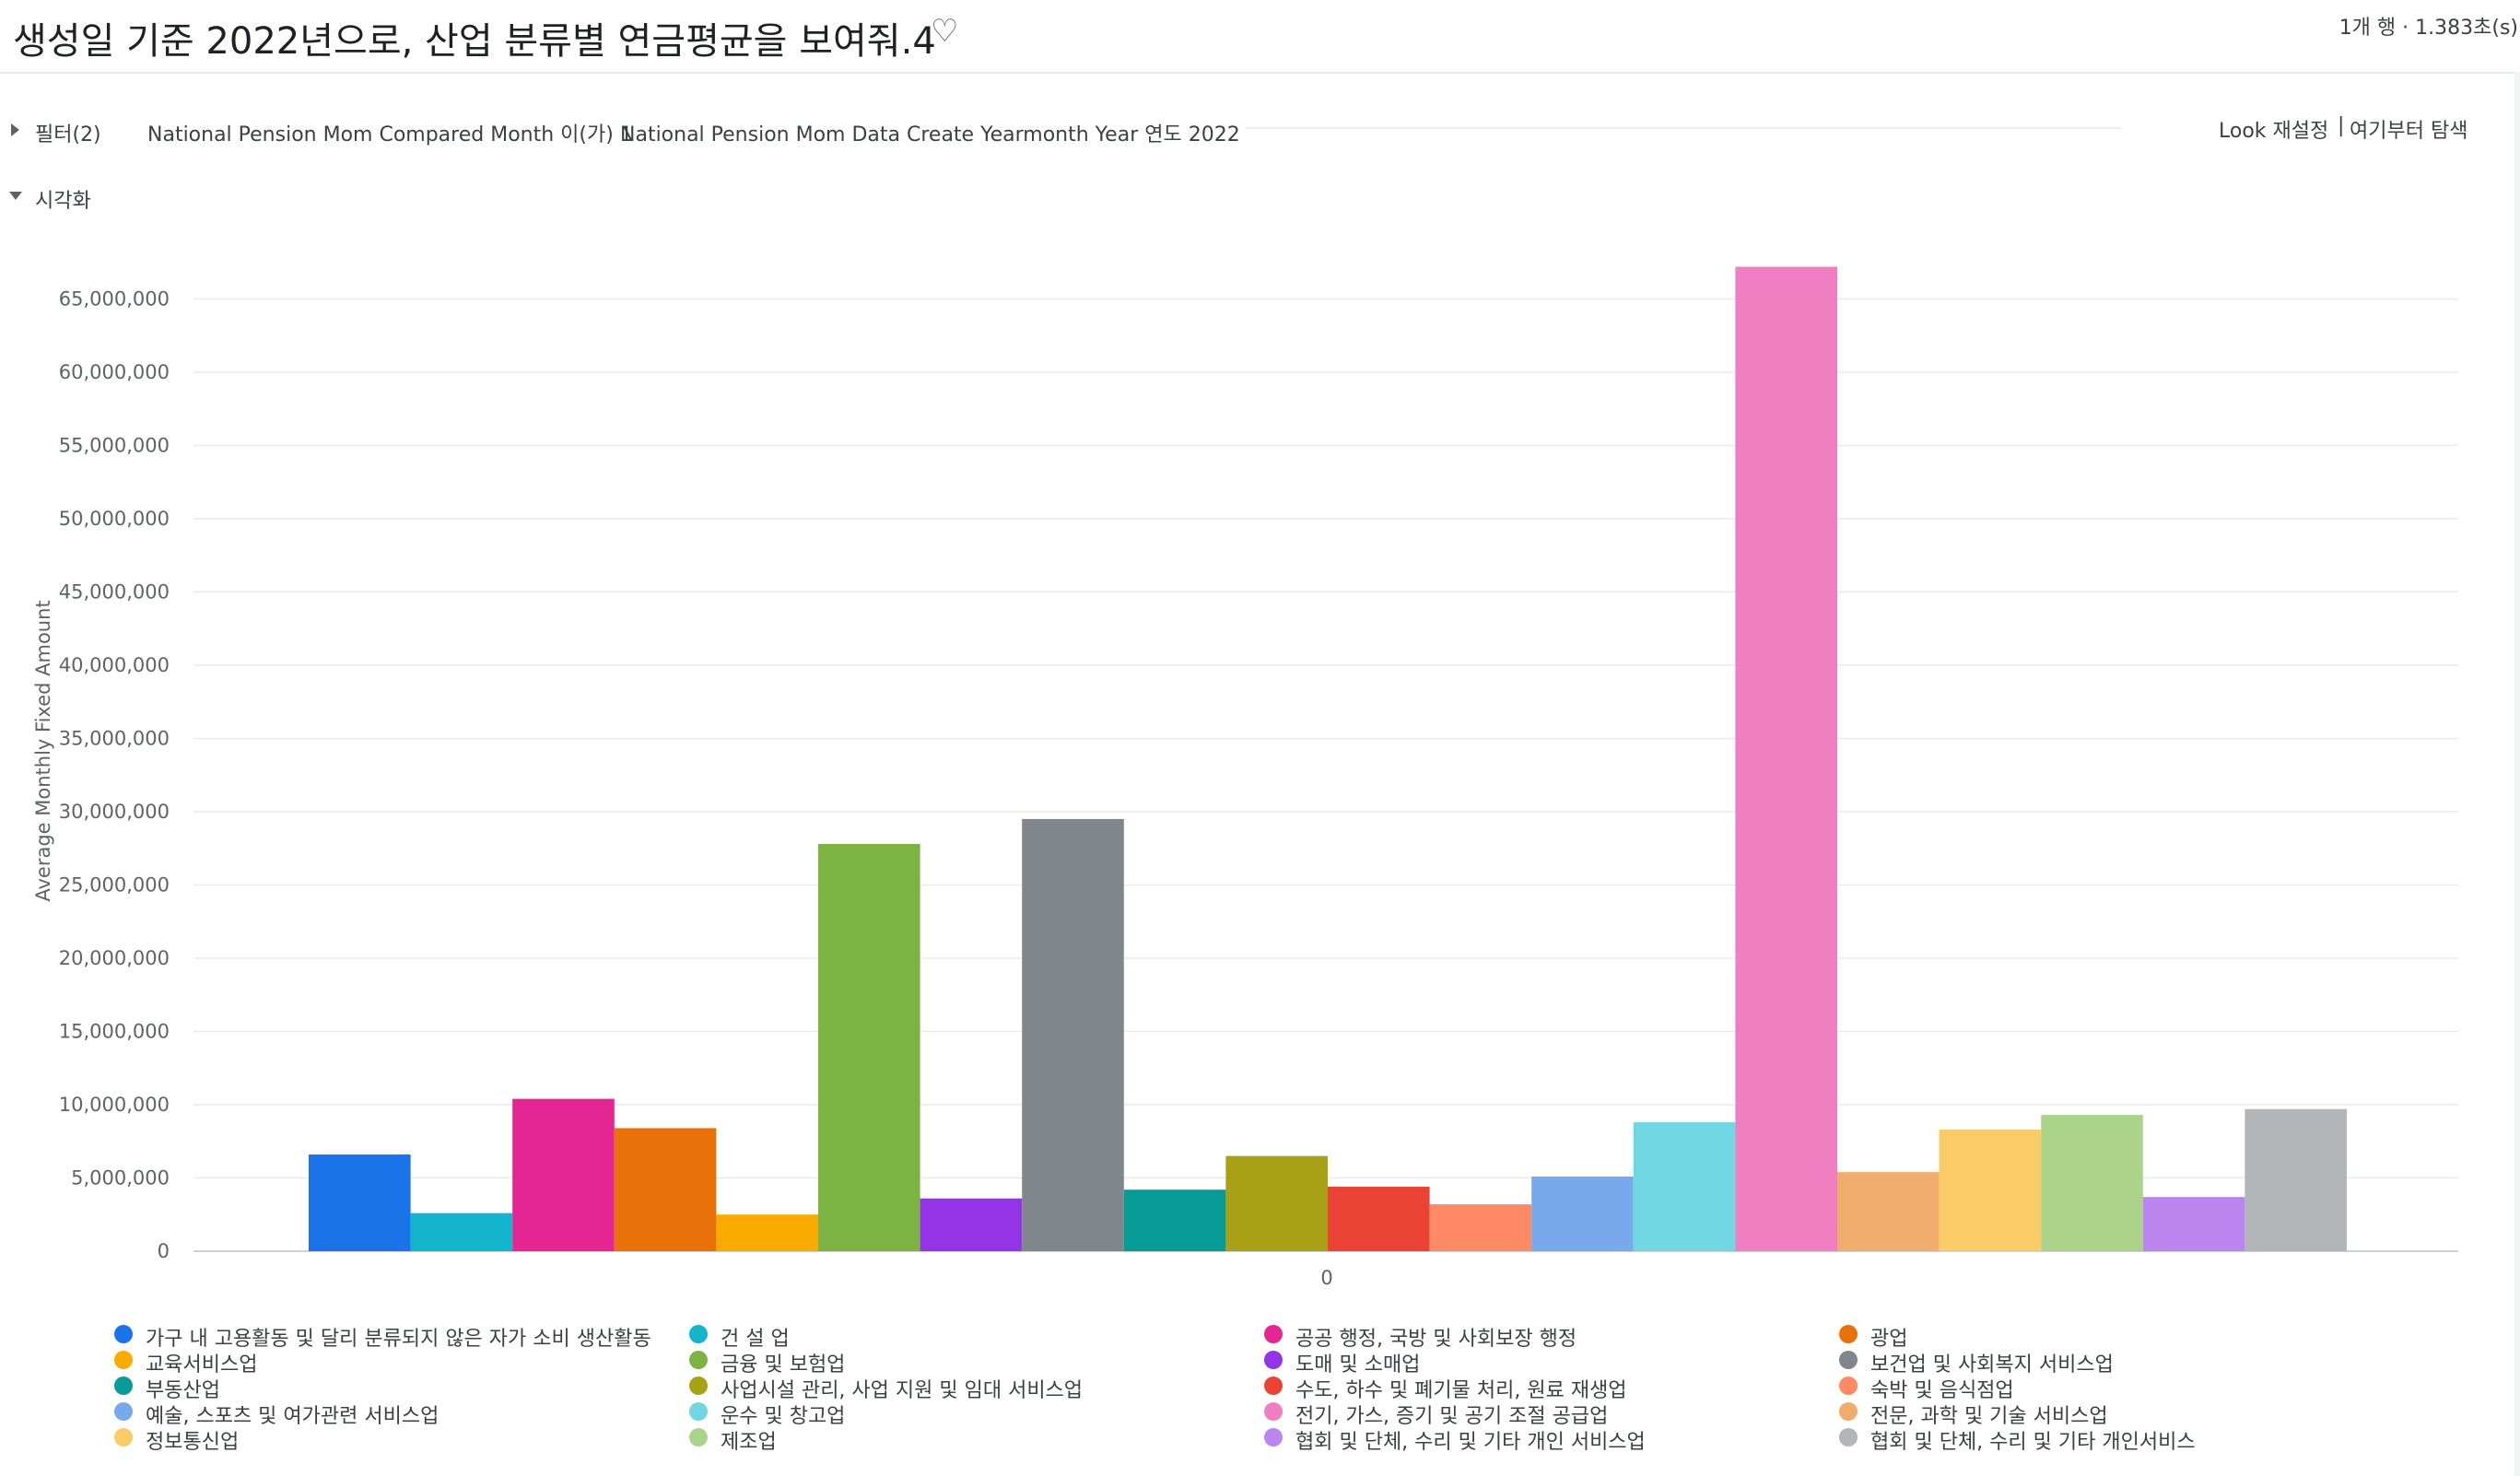 The image size is (2520, 1476). What do you see at coordinates (114, 958) in the screenshot?
I see `y-tick-label: 20,000,000` at bounding box center [114, 958].